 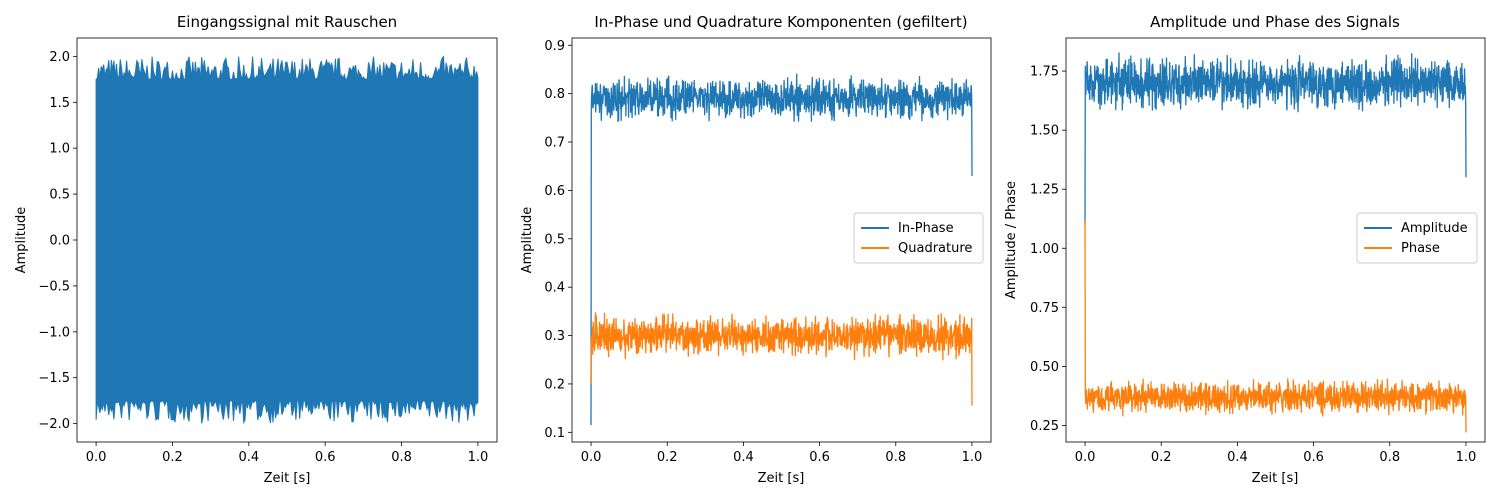 I want to click on y-tick-label: 1.50, so click(x=1044, y=131).